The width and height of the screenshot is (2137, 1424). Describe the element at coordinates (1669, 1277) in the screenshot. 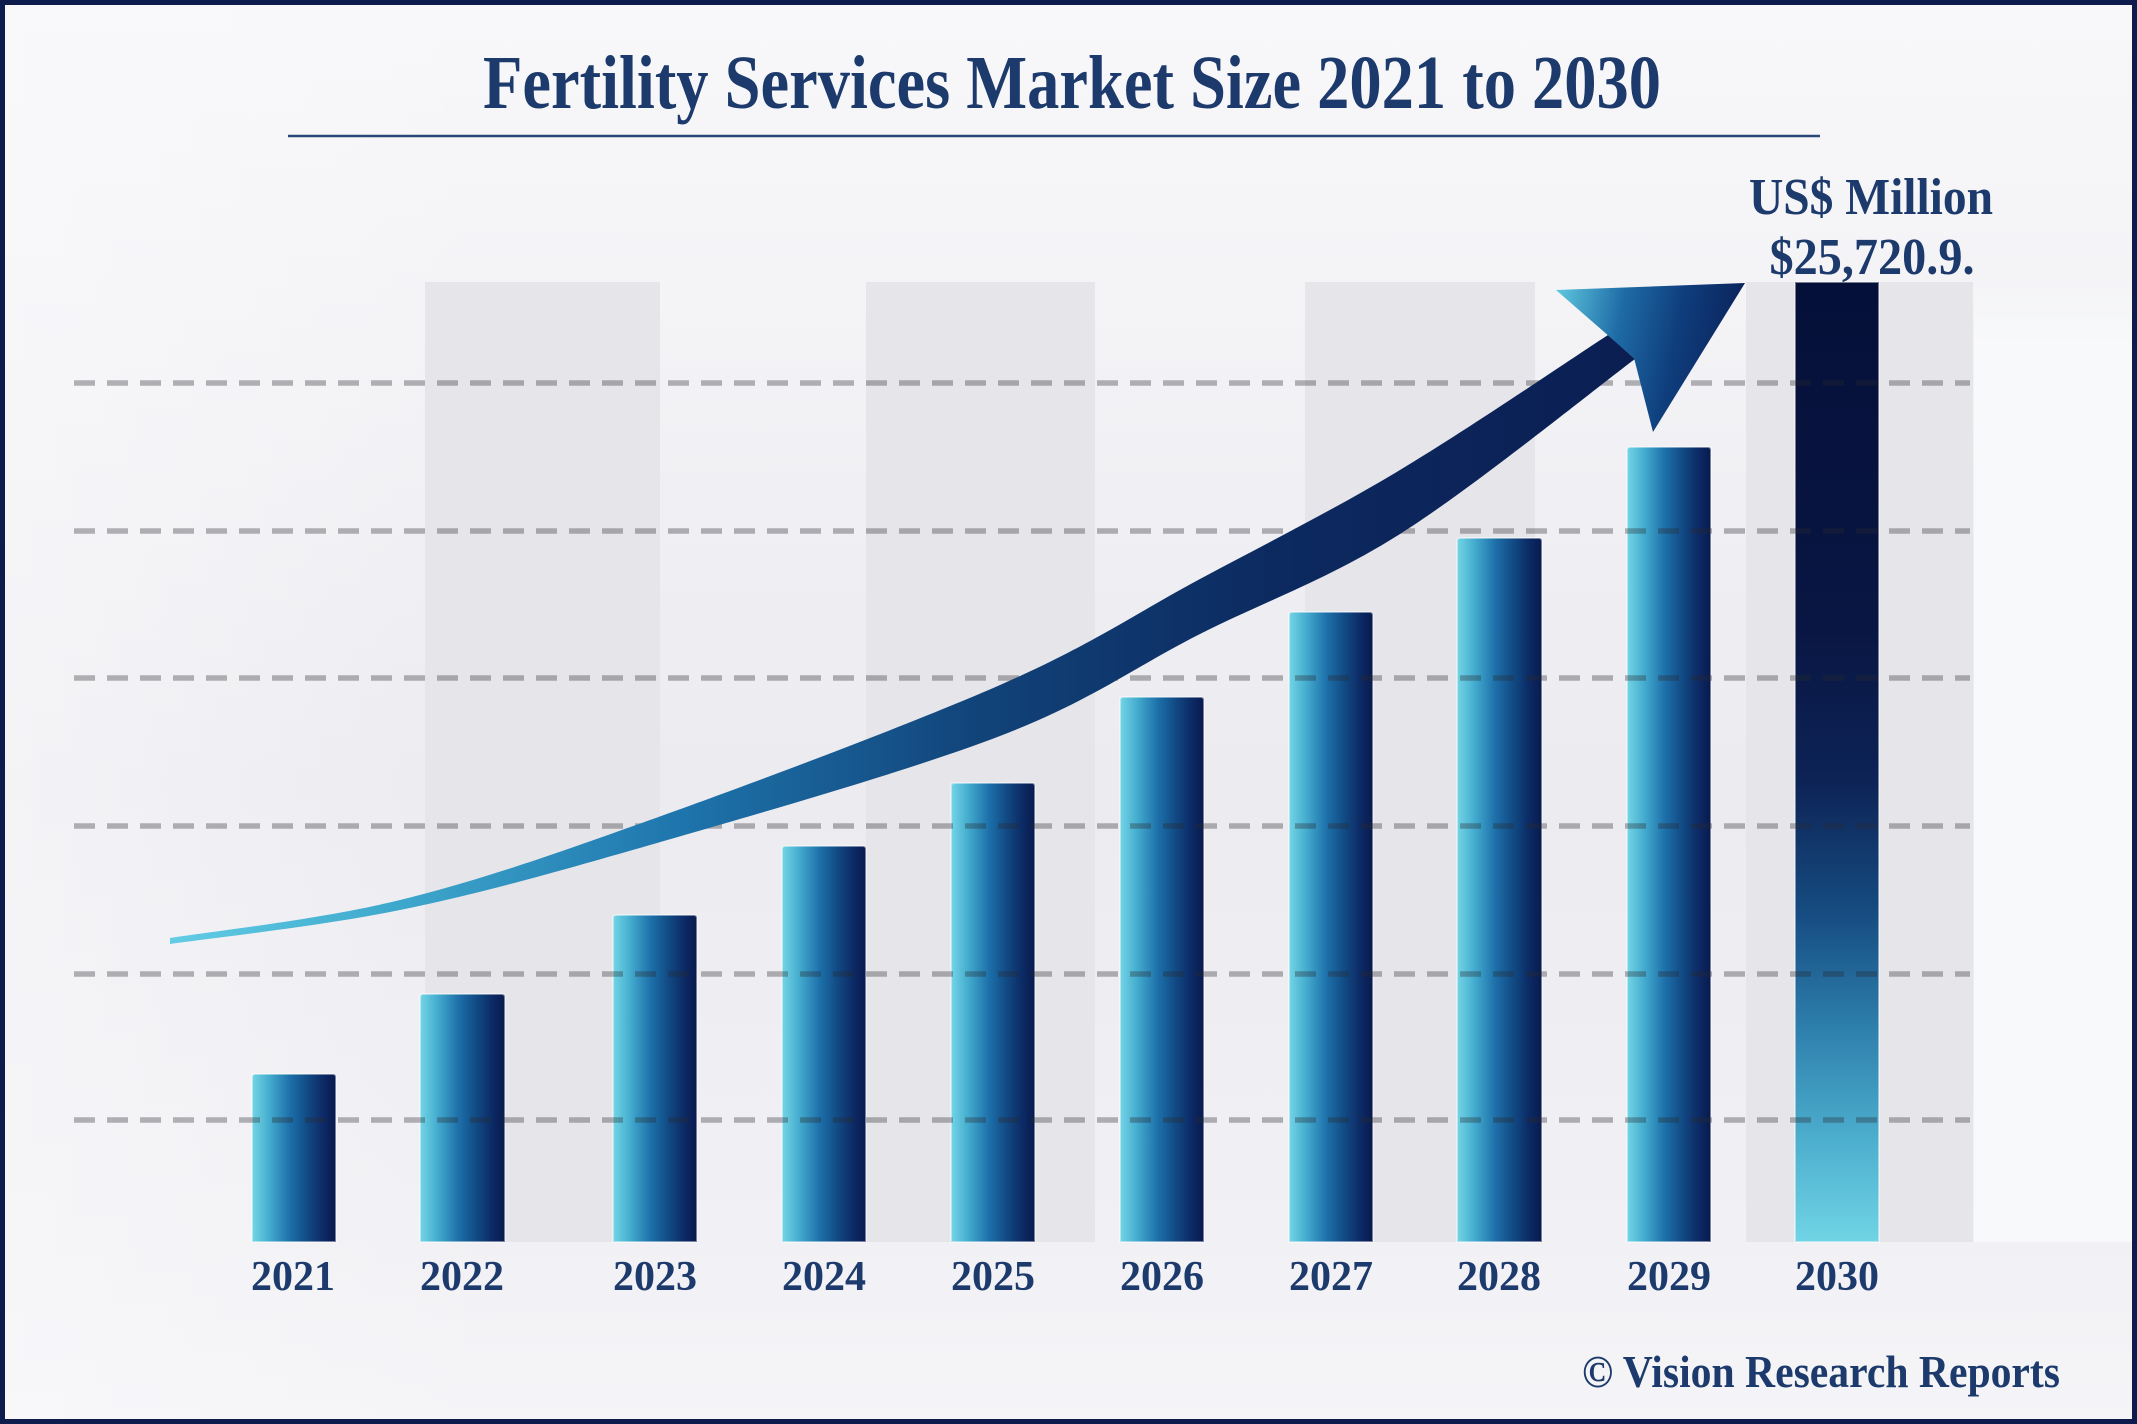

I see `svg-text: 2029` at that location.